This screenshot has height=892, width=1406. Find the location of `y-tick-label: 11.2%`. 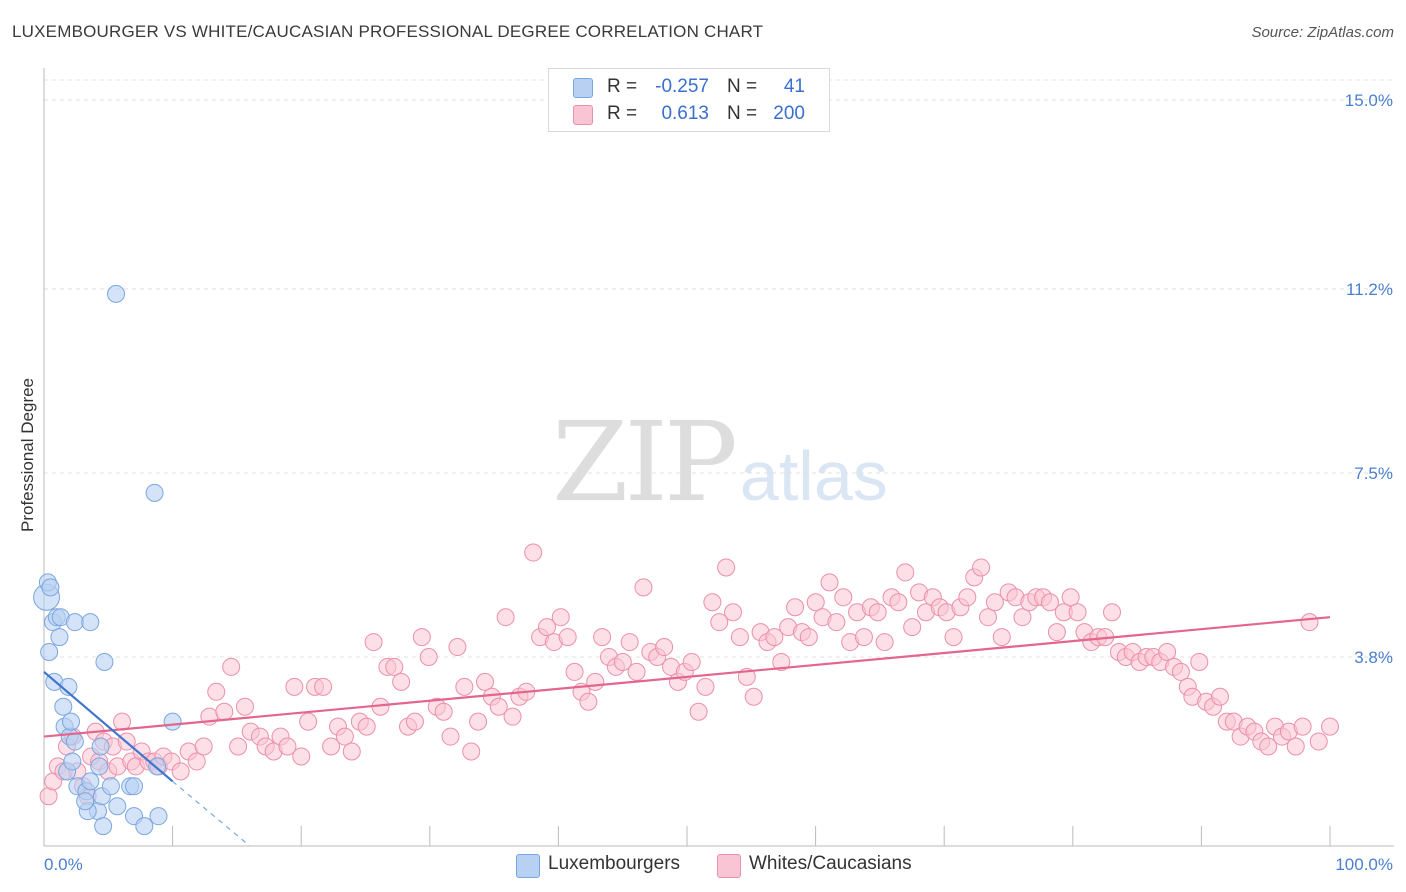

y-tick-label: 11.2% is located at coordinates (1369, 289).